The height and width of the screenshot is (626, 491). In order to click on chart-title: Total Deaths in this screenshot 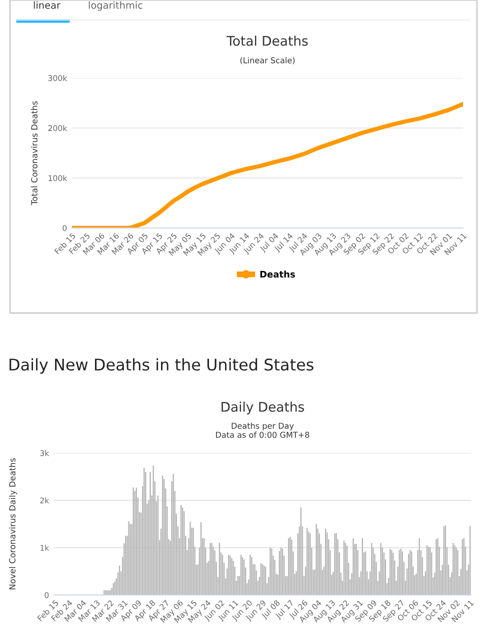, I will do `click(267, 41)`.